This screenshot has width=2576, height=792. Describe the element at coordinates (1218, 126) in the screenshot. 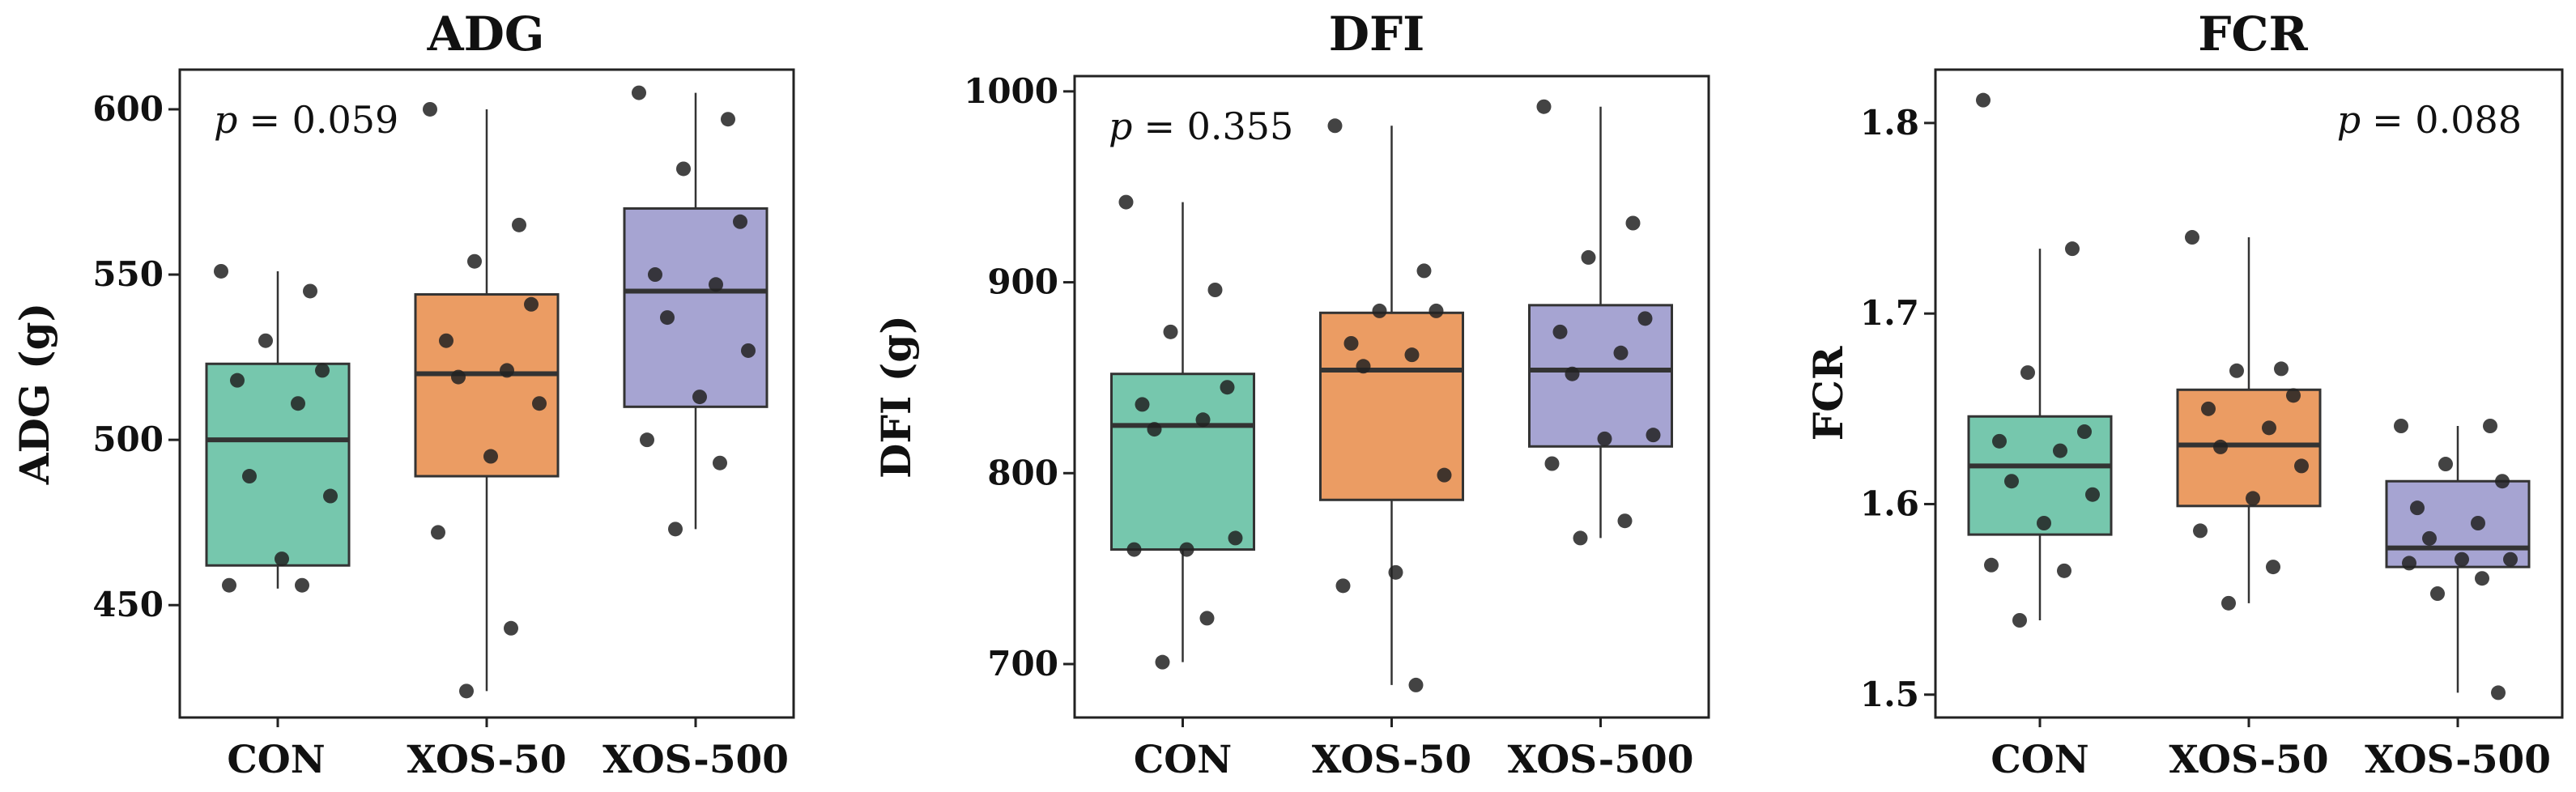

I see `p-value: = 0.355` at that location.